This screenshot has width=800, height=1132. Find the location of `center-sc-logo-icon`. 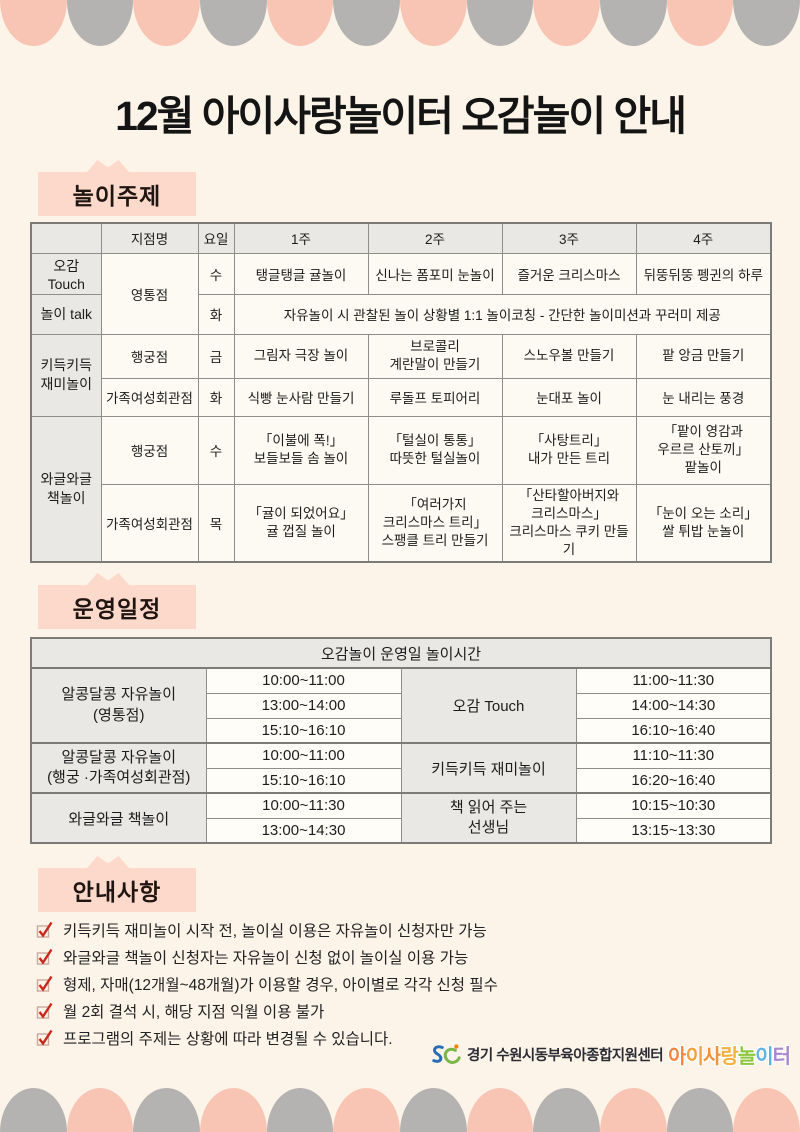

center-sc-logo-icon is located at coordinates (446, 1053).